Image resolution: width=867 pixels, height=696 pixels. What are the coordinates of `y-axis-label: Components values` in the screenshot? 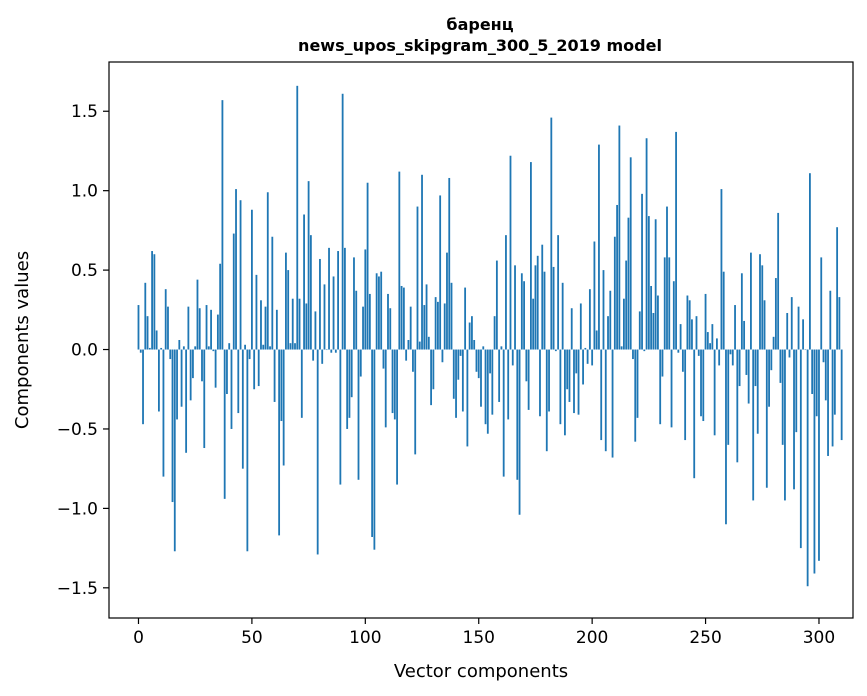 It's located at (22, 340).